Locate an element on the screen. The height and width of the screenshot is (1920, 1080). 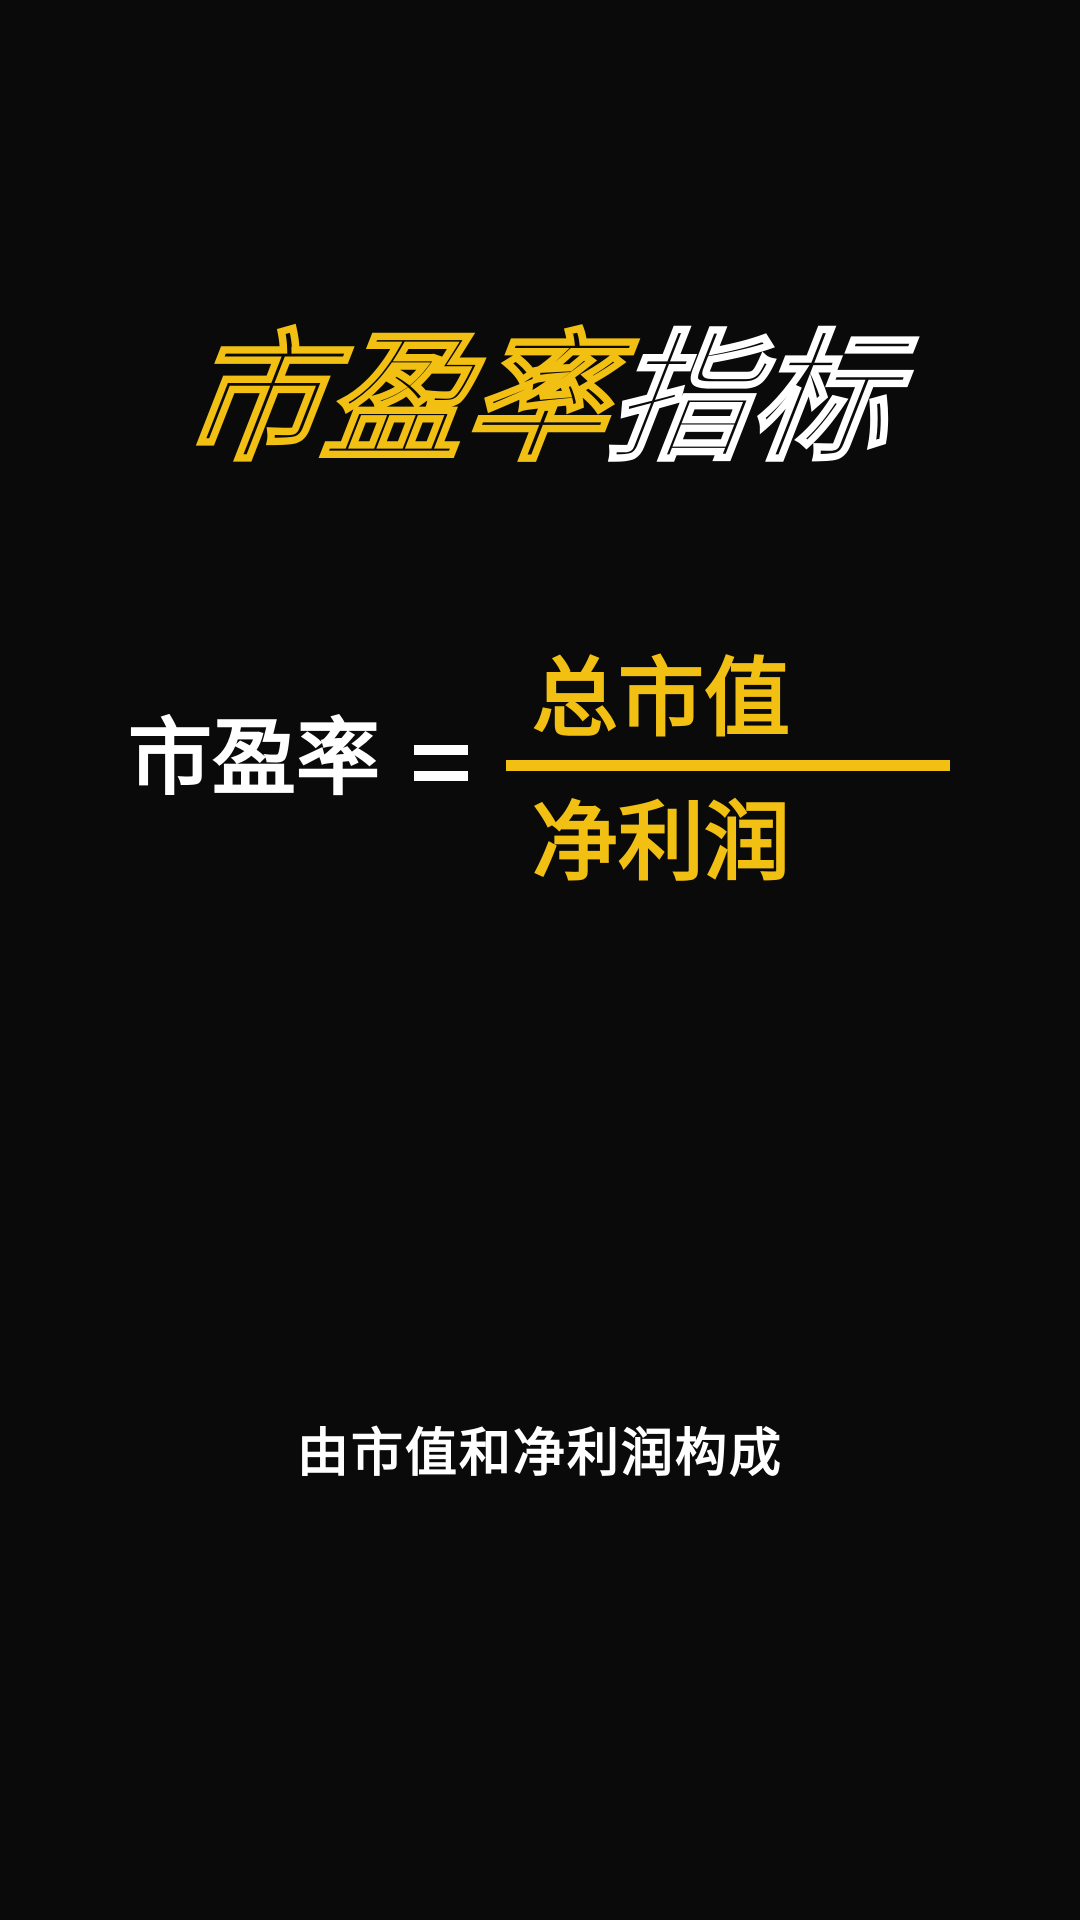
fraction-line is located at coordinates (728, 765).